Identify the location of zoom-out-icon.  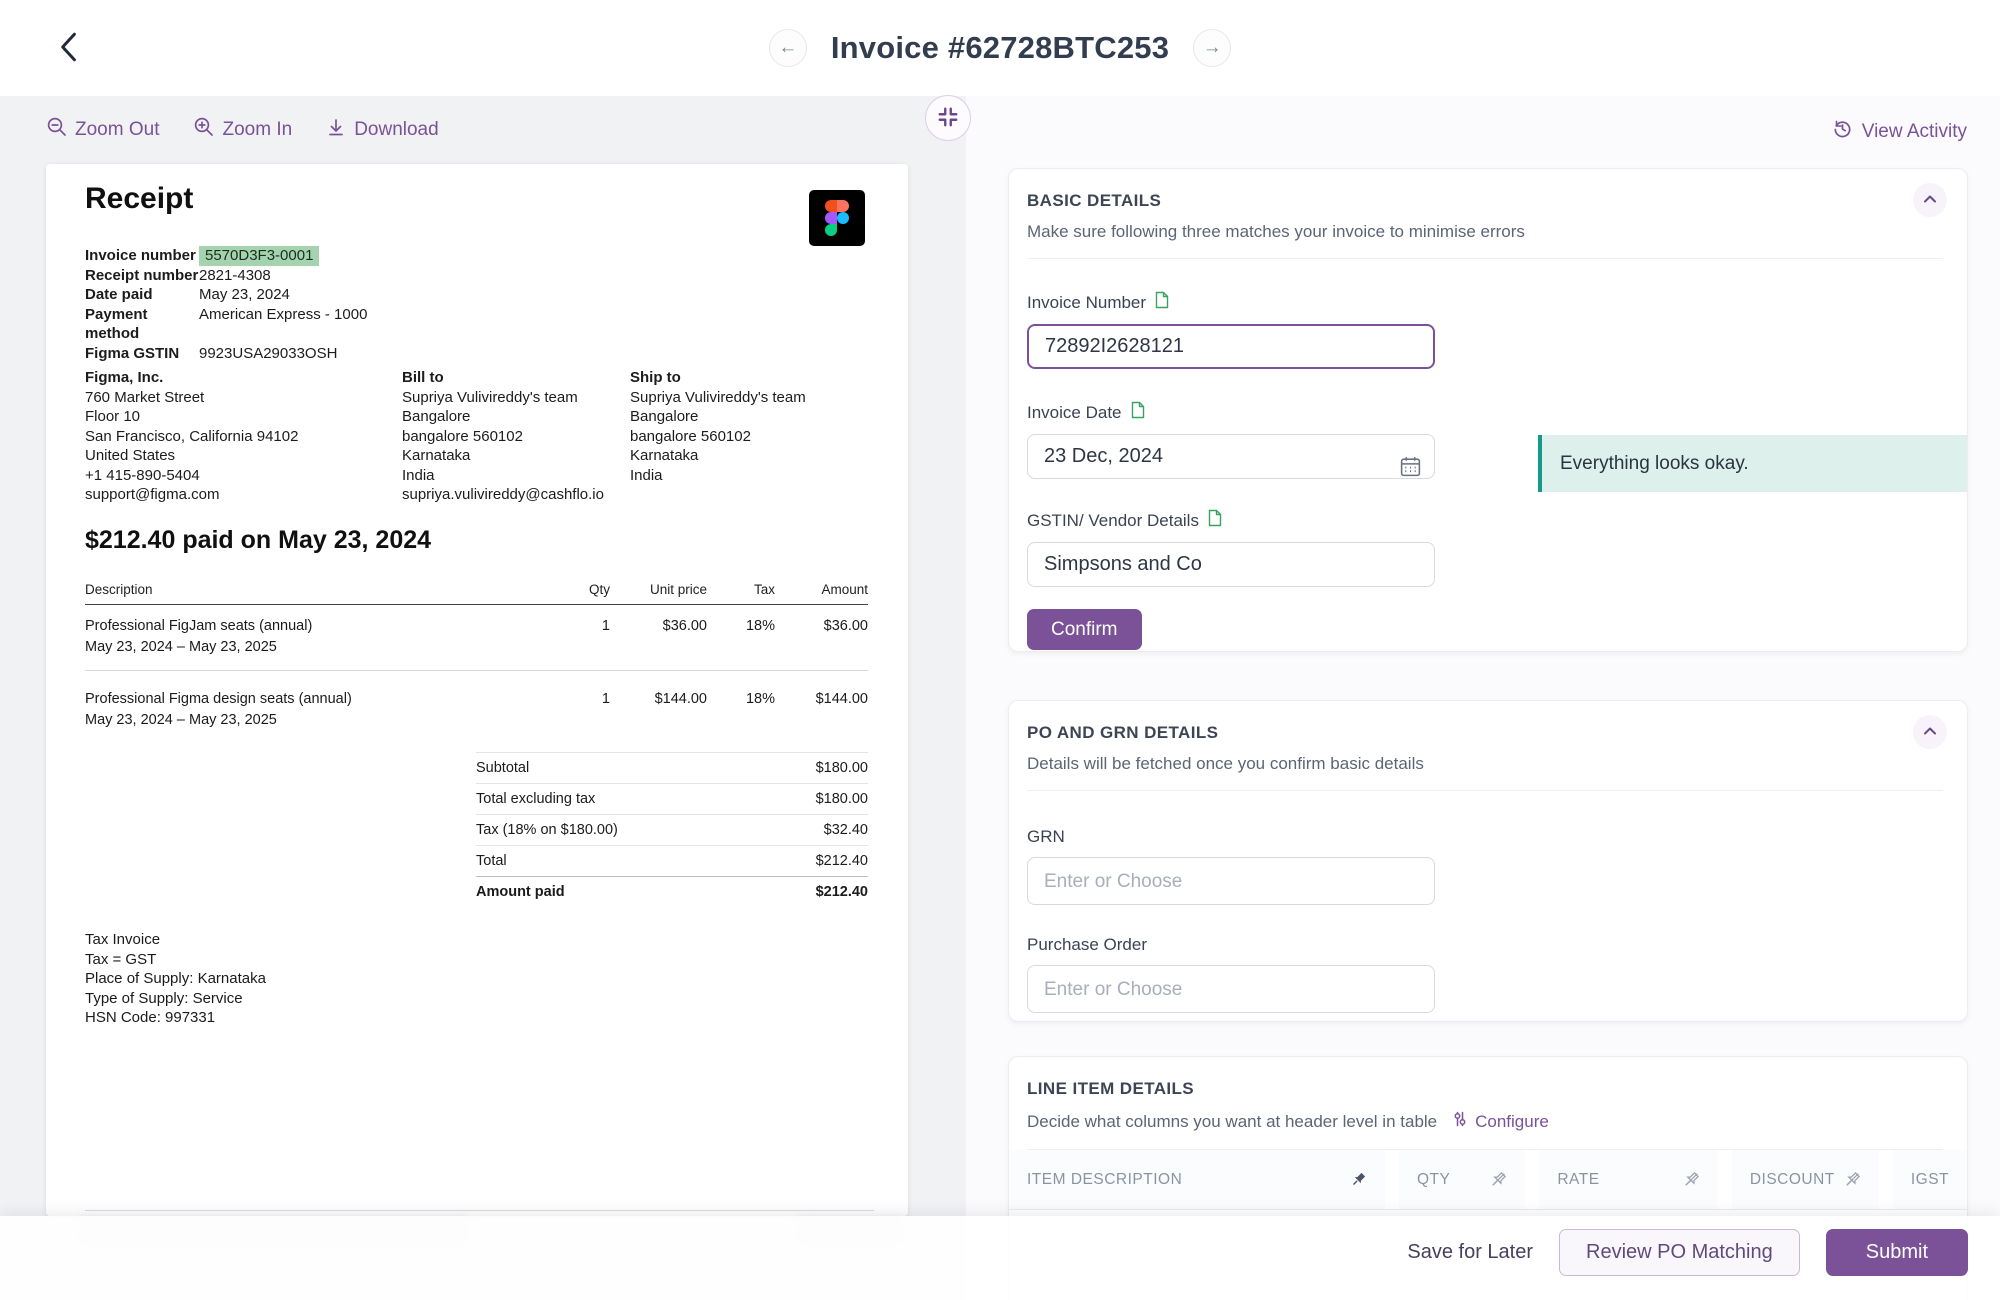
(56, 129).